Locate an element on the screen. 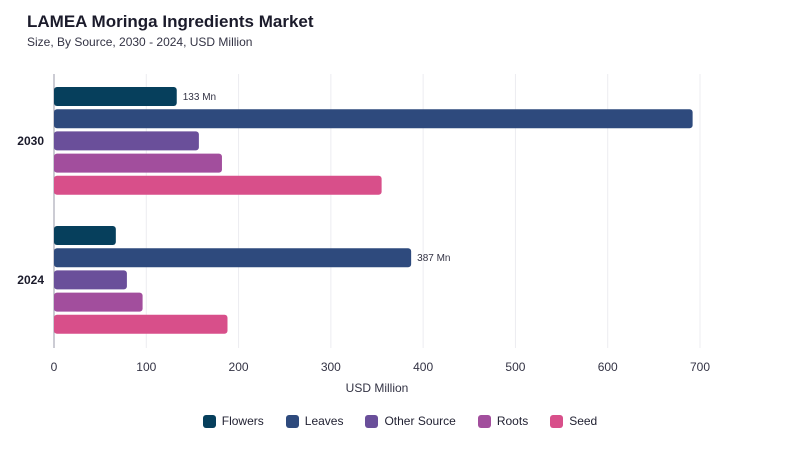 This screenshot has width=800, height=450. x-axis-label: USD Million is located at coordinates (377, 388).